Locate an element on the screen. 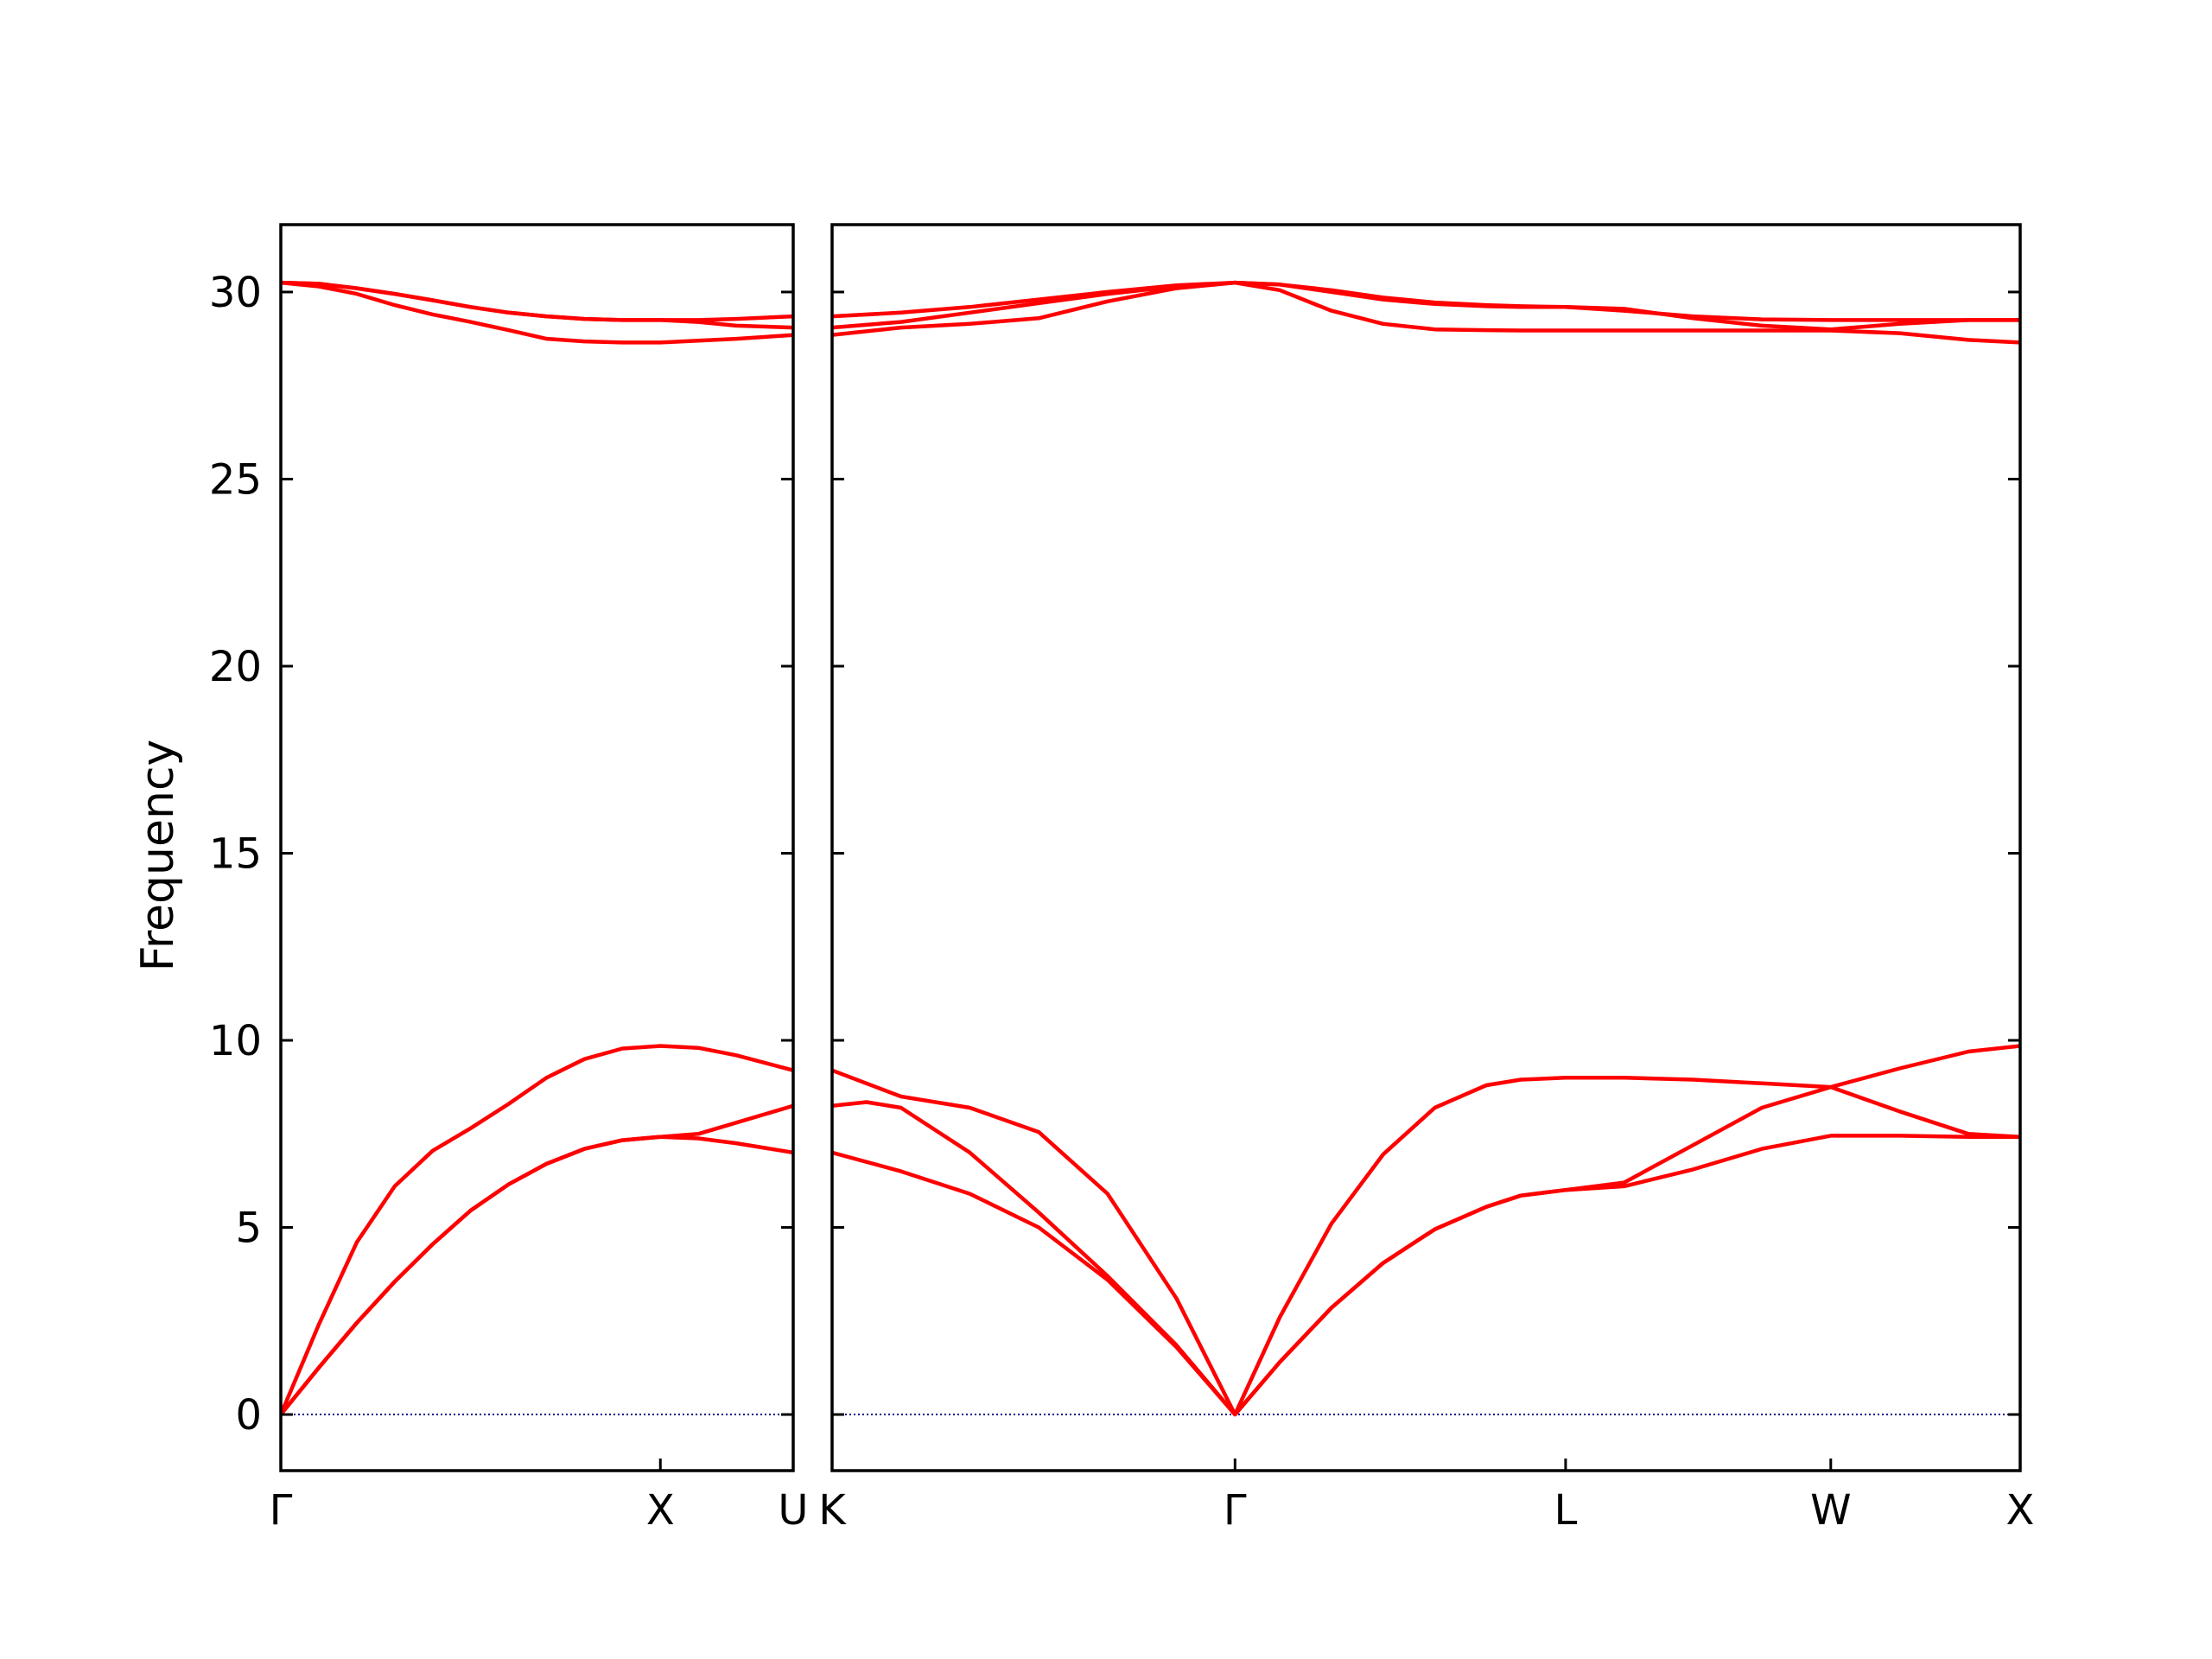 The image size is (2212, 1659). y-tick-label: 15 is located at coordinates (235, 854).